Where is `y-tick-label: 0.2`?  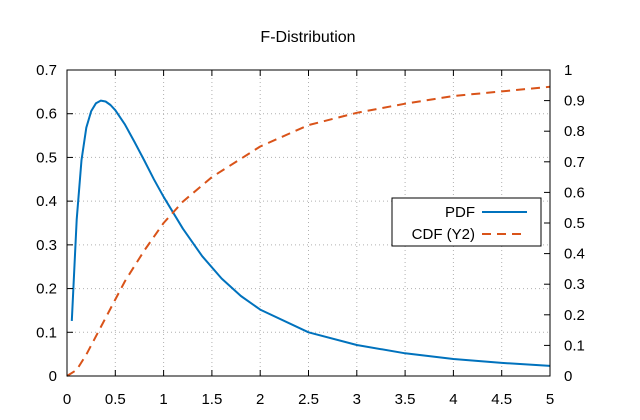
y-tick-label: 0.2 is located at coordinates (46, 289).